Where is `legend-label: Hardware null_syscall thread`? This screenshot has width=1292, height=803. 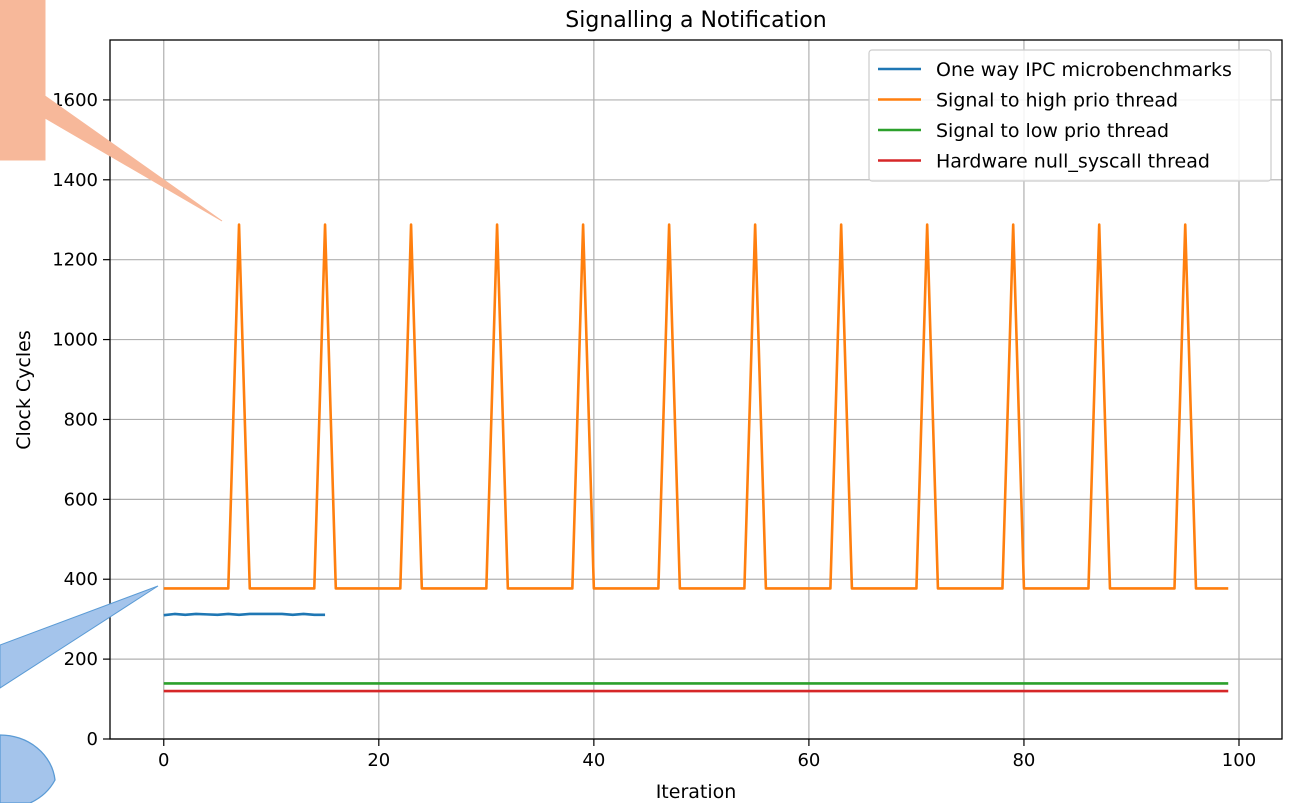
legend-label: Hardware null_syscall thread is located at coordinates (1073, 162).